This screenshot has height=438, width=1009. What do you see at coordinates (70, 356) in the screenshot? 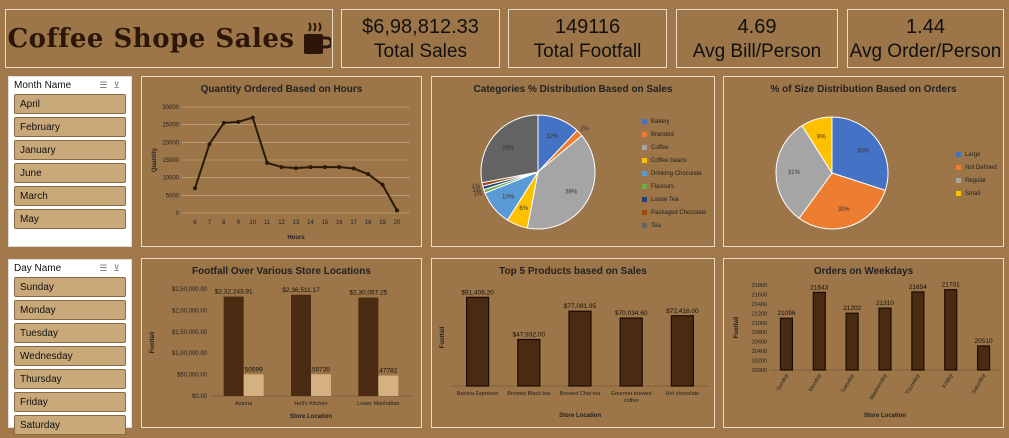
I see `slicer-item-wednesday: Wednesday` at bounding box center [70, 356].